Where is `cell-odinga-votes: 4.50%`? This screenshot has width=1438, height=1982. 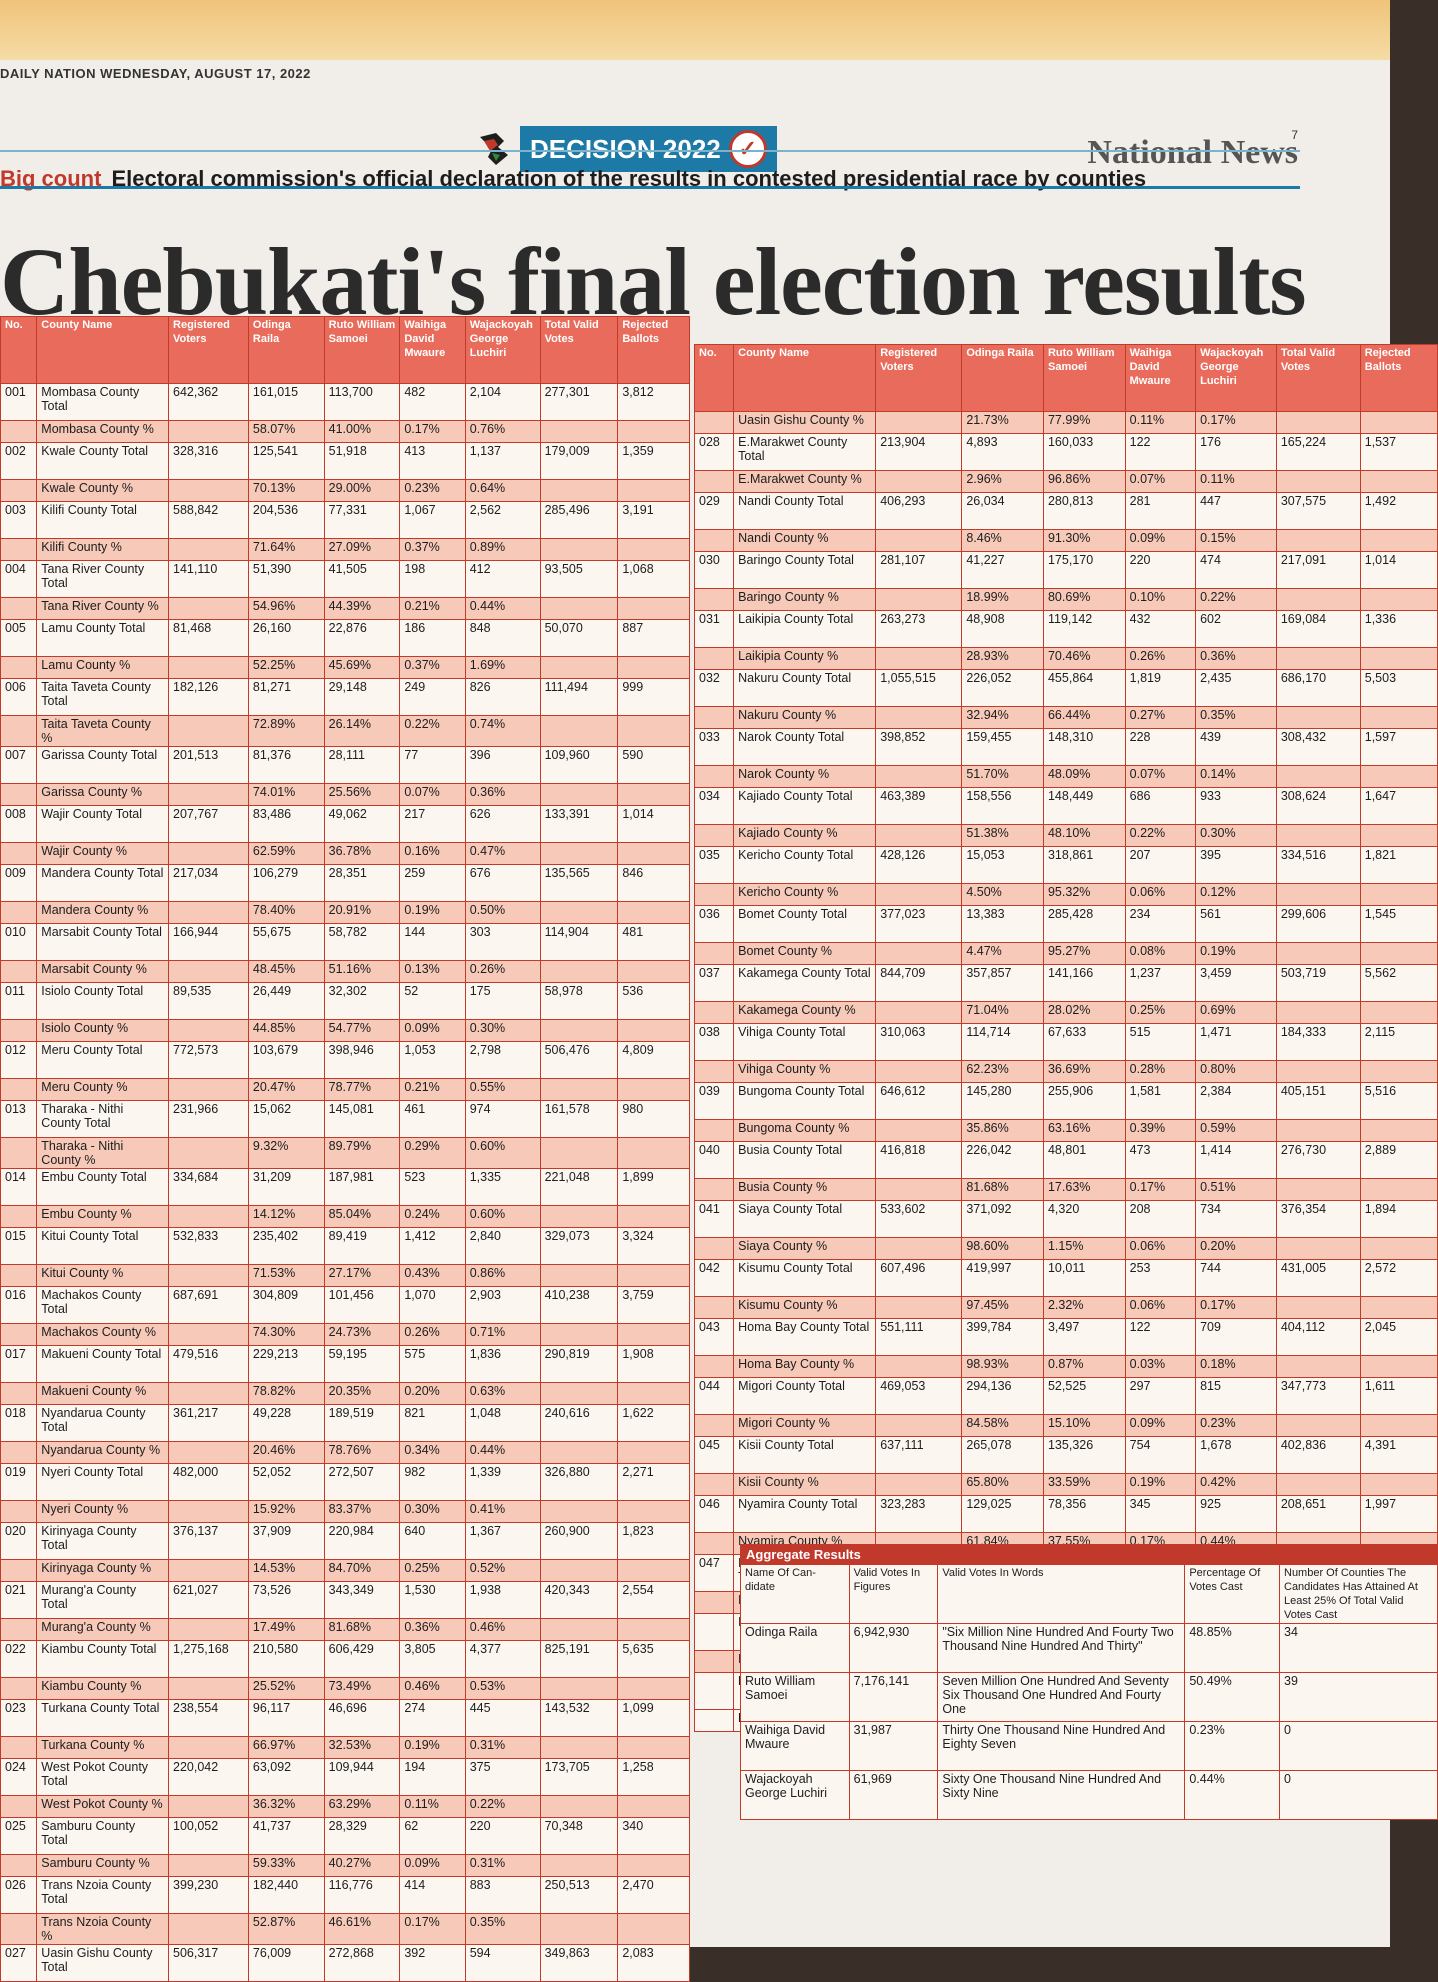
cell-odinga-votes: 4.50% is located at coordinates (1002, 894).